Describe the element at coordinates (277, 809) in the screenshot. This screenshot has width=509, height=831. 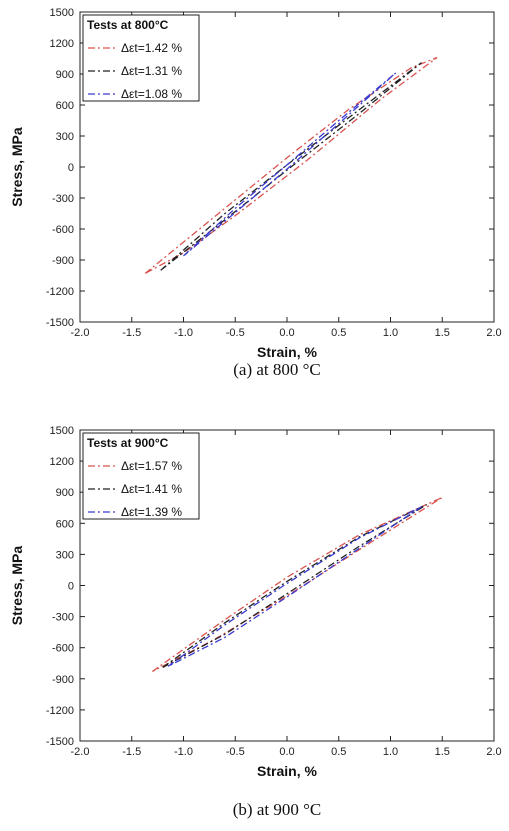
I see `panel-caption-b: (b) at 900 °C` at that location.